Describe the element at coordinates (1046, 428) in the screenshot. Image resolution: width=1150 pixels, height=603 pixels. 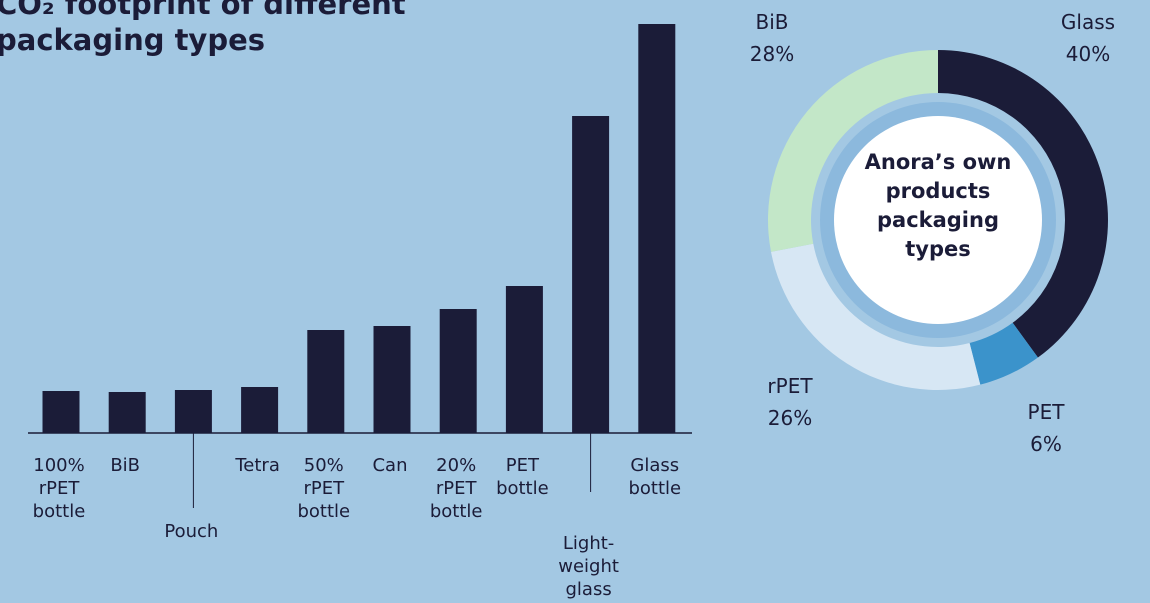
I see `segment-label: PET 6%` at that location.